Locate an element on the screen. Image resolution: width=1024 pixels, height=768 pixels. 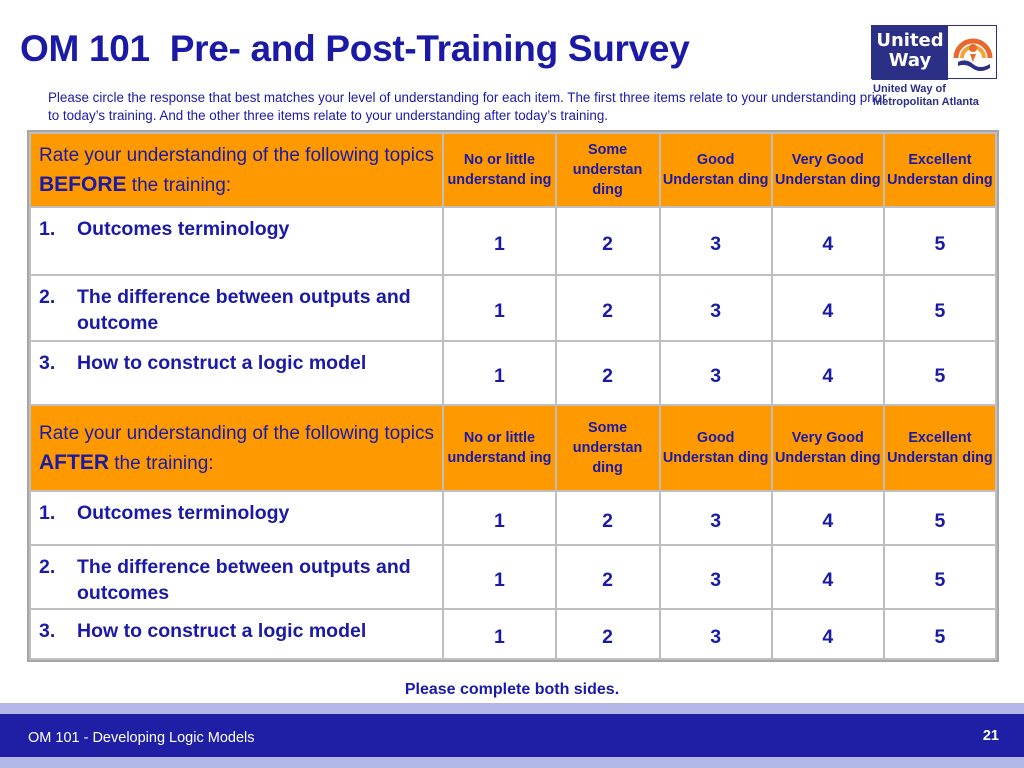
footer-accent-top is located at coordinates (512, 708).